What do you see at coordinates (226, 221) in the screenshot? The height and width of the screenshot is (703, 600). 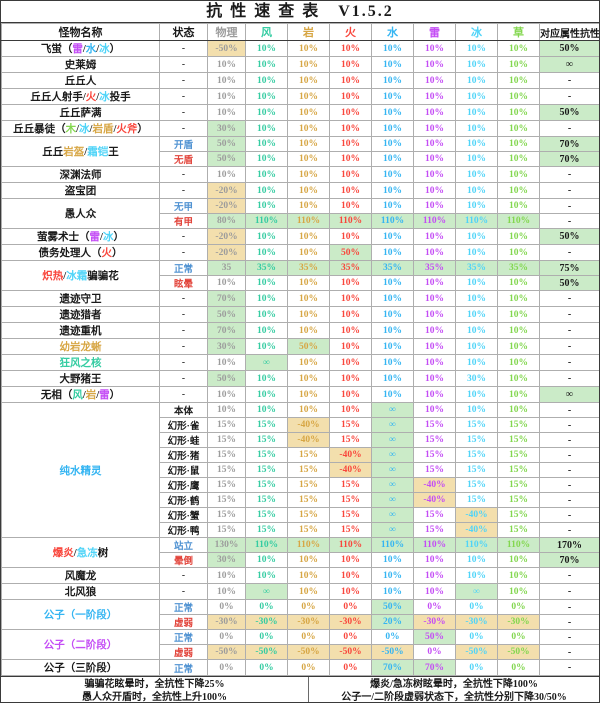 I see `resistance-cell: 80%` at bounding box center [226, 221].